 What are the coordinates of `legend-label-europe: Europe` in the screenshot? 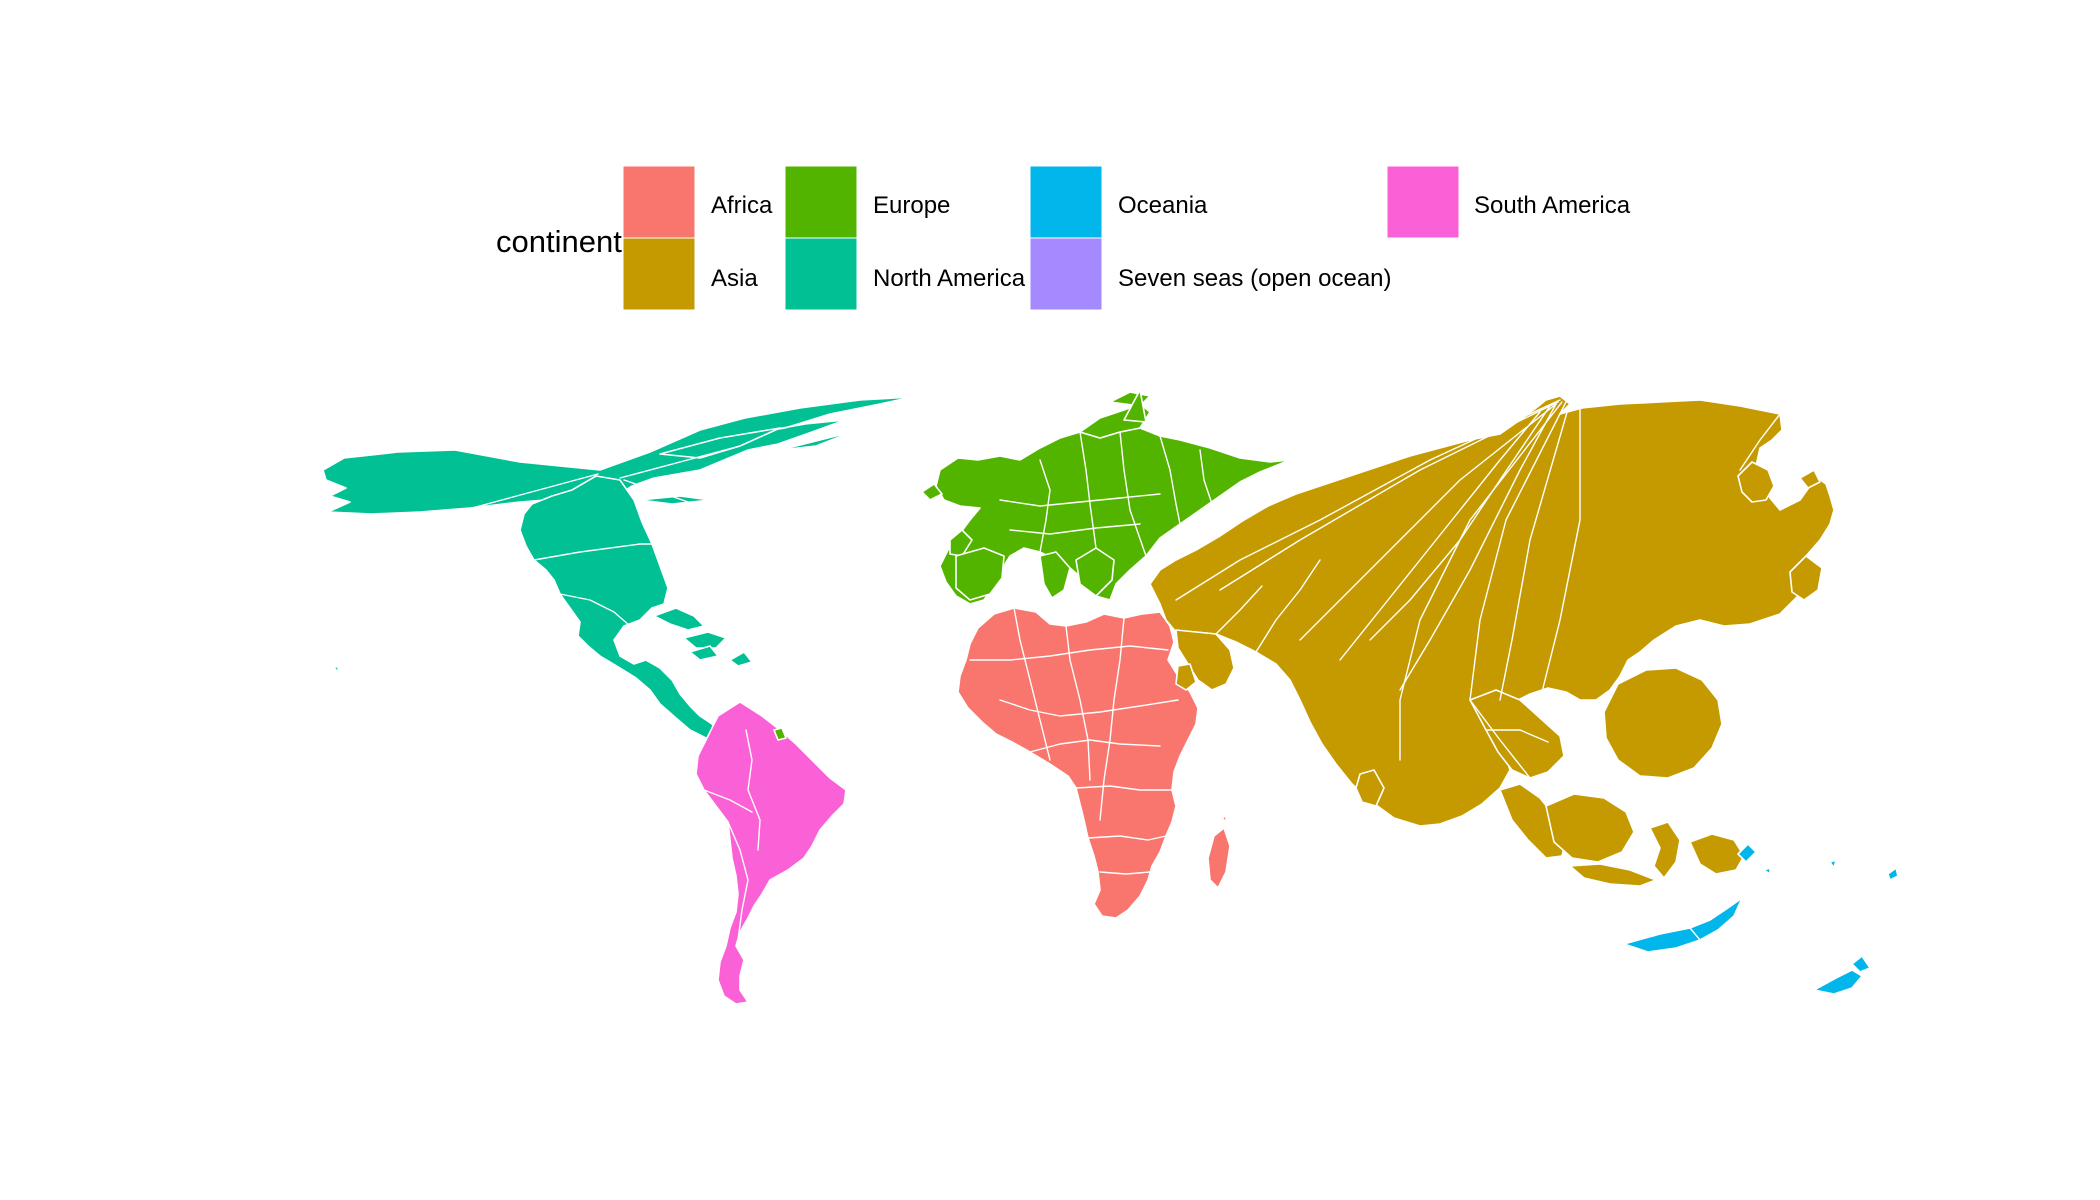 It's located at (911, 205).